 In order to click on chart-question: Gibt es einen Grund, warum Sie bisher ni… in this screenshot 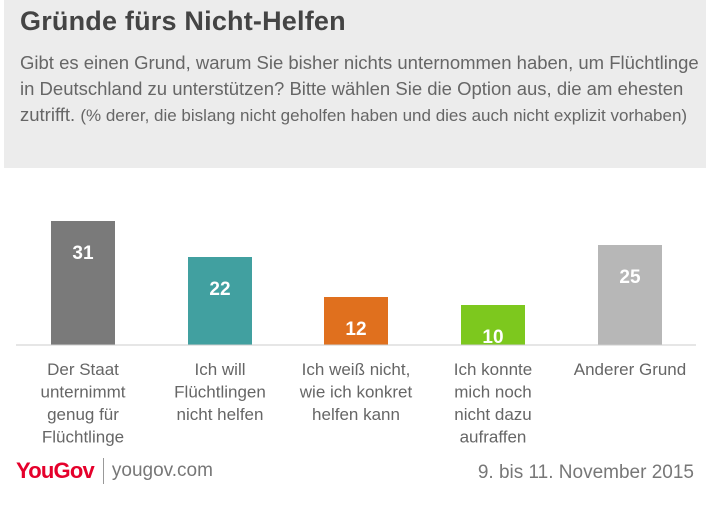, I will do `click(360, 89)`.